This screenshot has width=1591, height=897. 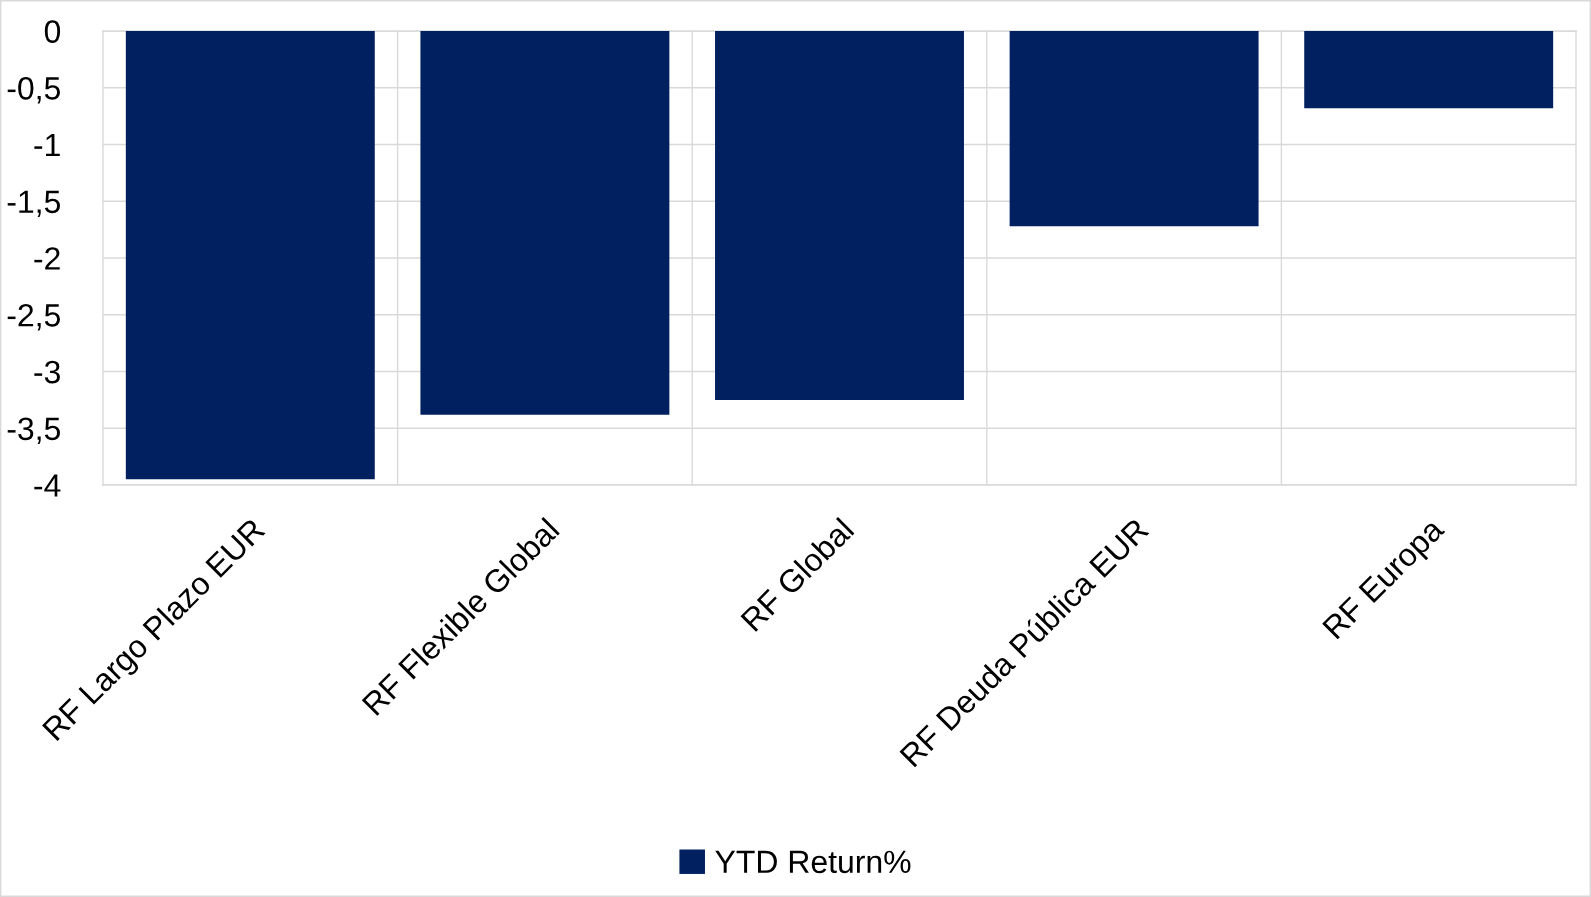 I want to click on y-tick-label: -3,5, so click(x=33, y=430).